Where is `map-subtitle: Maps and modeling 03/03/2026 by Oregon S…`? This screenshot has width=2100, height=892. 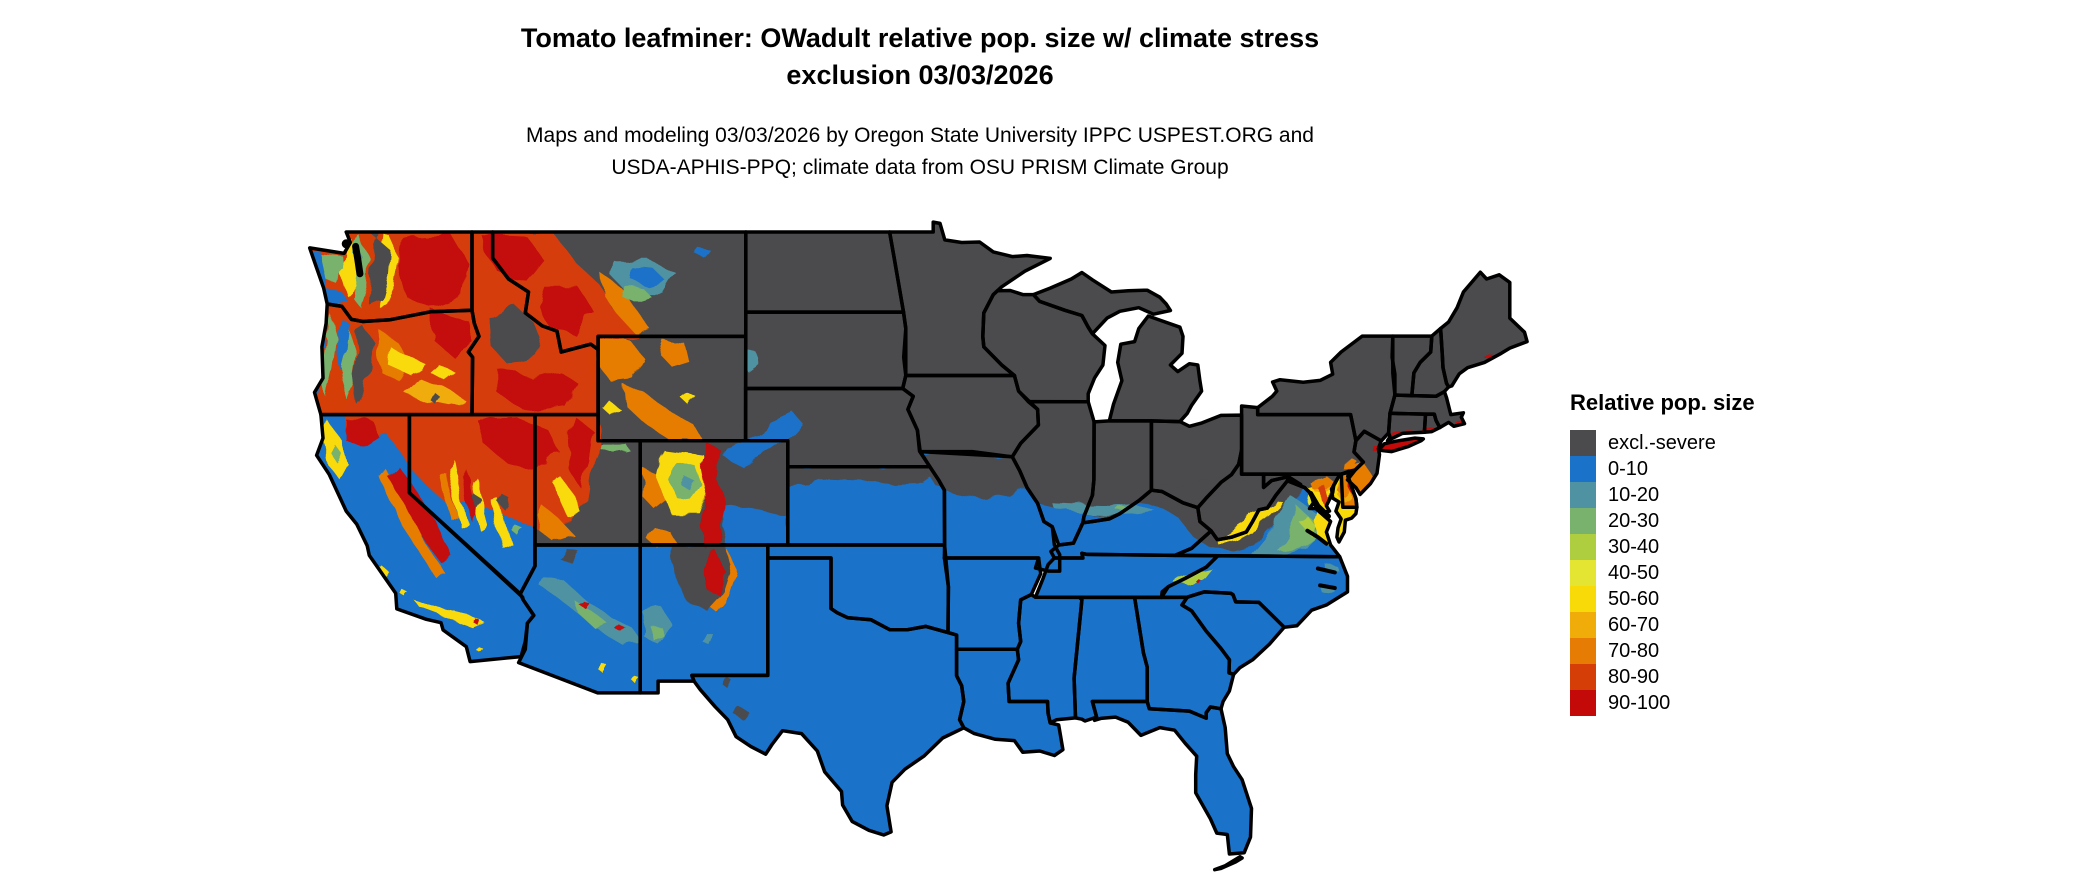
map-subtitle: Maps and modeling 03/03/2026 by Oregon S… is located at coordinates (920, 152).